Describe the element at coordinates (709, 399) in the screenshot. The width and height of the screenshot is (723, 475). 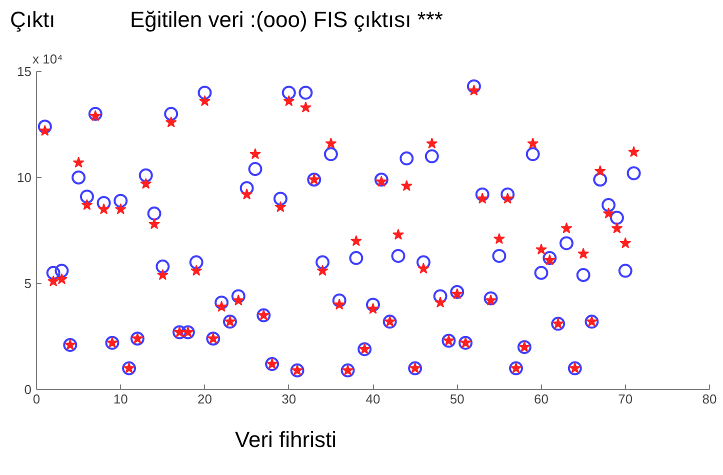
I see `x-tick-label: 80` at that location.